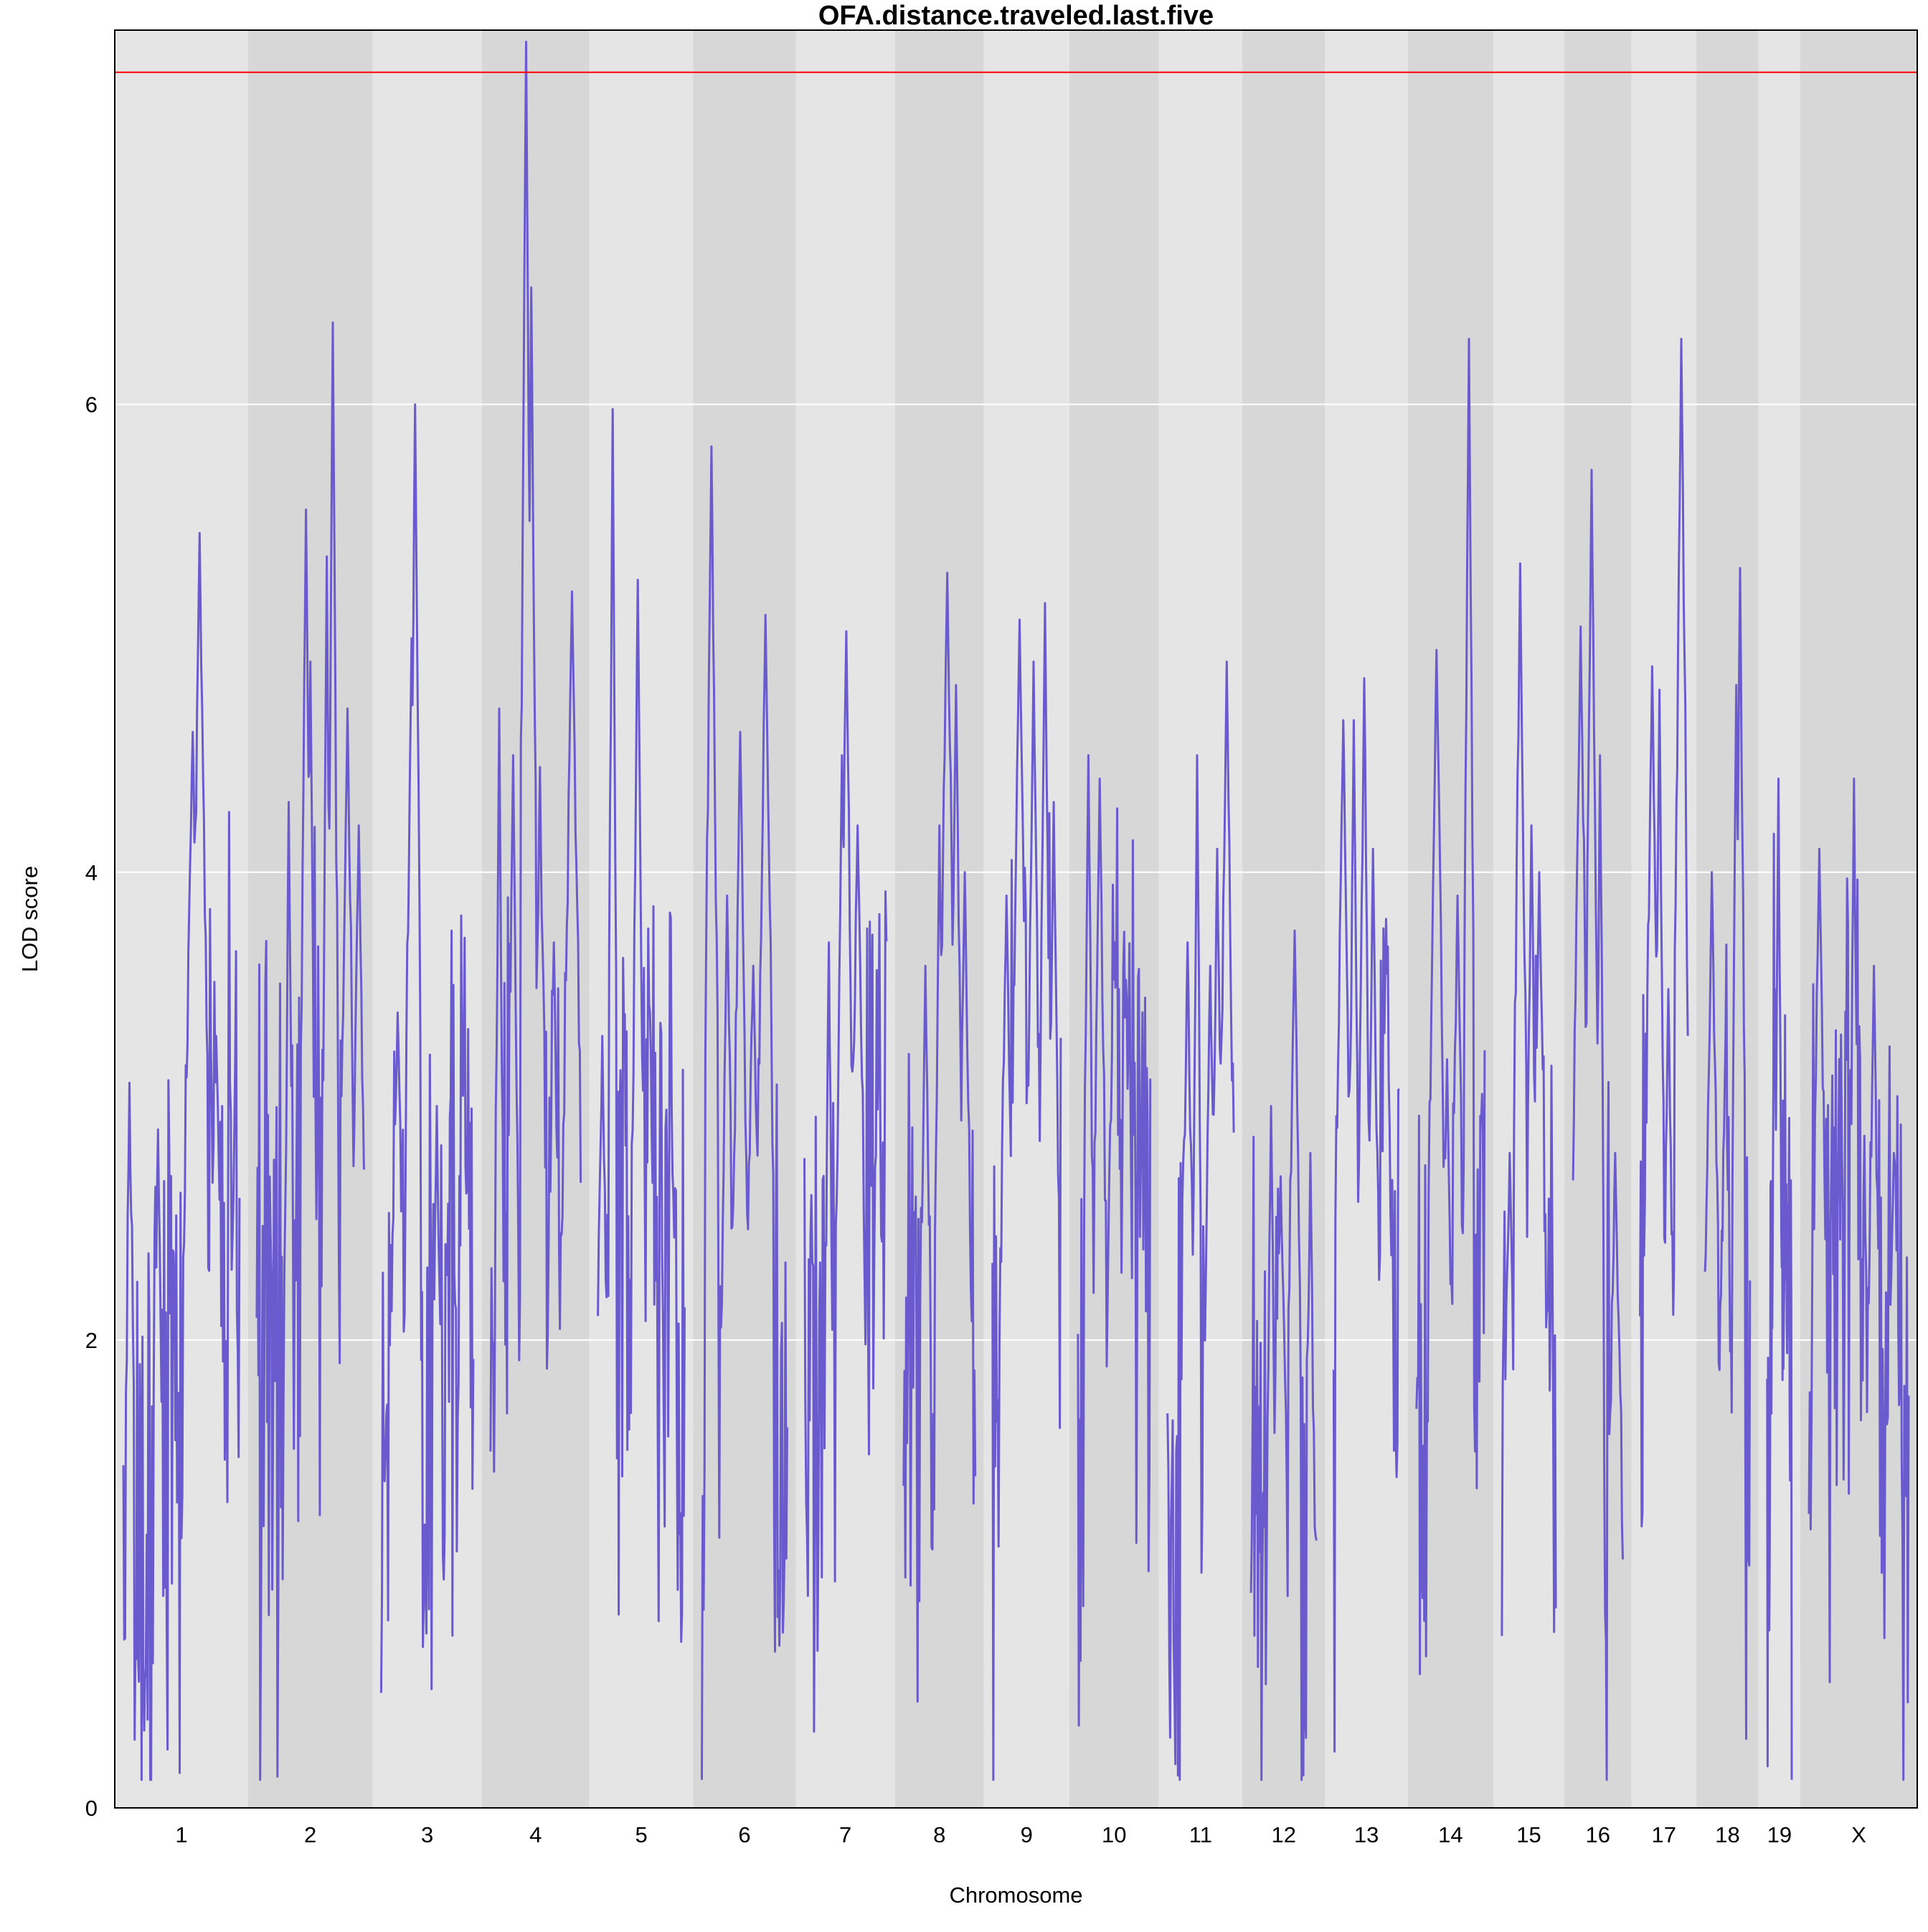 The image size is (1928, 1932). What do you see at coordinates (744, 1835) in the screenshot?
I see `x-tick-label: 6` at bounding box center [744, 1835].